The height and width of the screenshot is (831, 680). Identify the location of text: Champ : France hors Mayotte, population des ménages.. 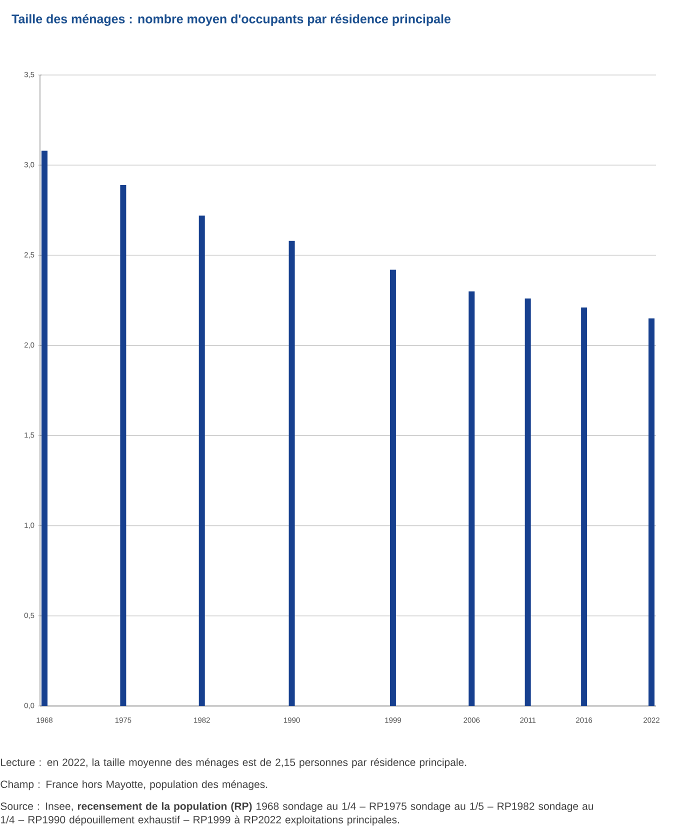
(134, 785).